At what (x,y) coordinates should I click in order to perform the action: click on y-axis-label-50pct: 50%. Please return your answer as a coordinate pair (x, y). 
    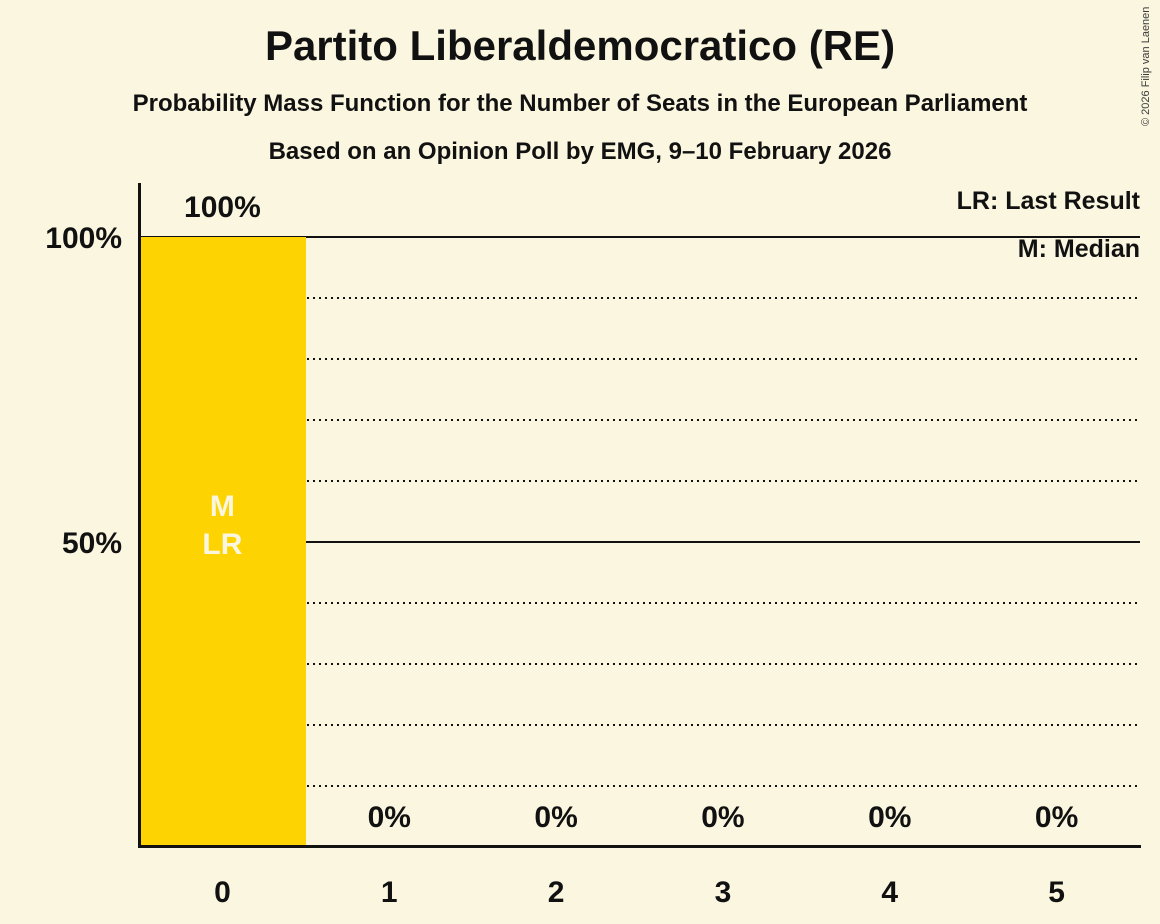
    Looking at the image, I should click on (91, 543).